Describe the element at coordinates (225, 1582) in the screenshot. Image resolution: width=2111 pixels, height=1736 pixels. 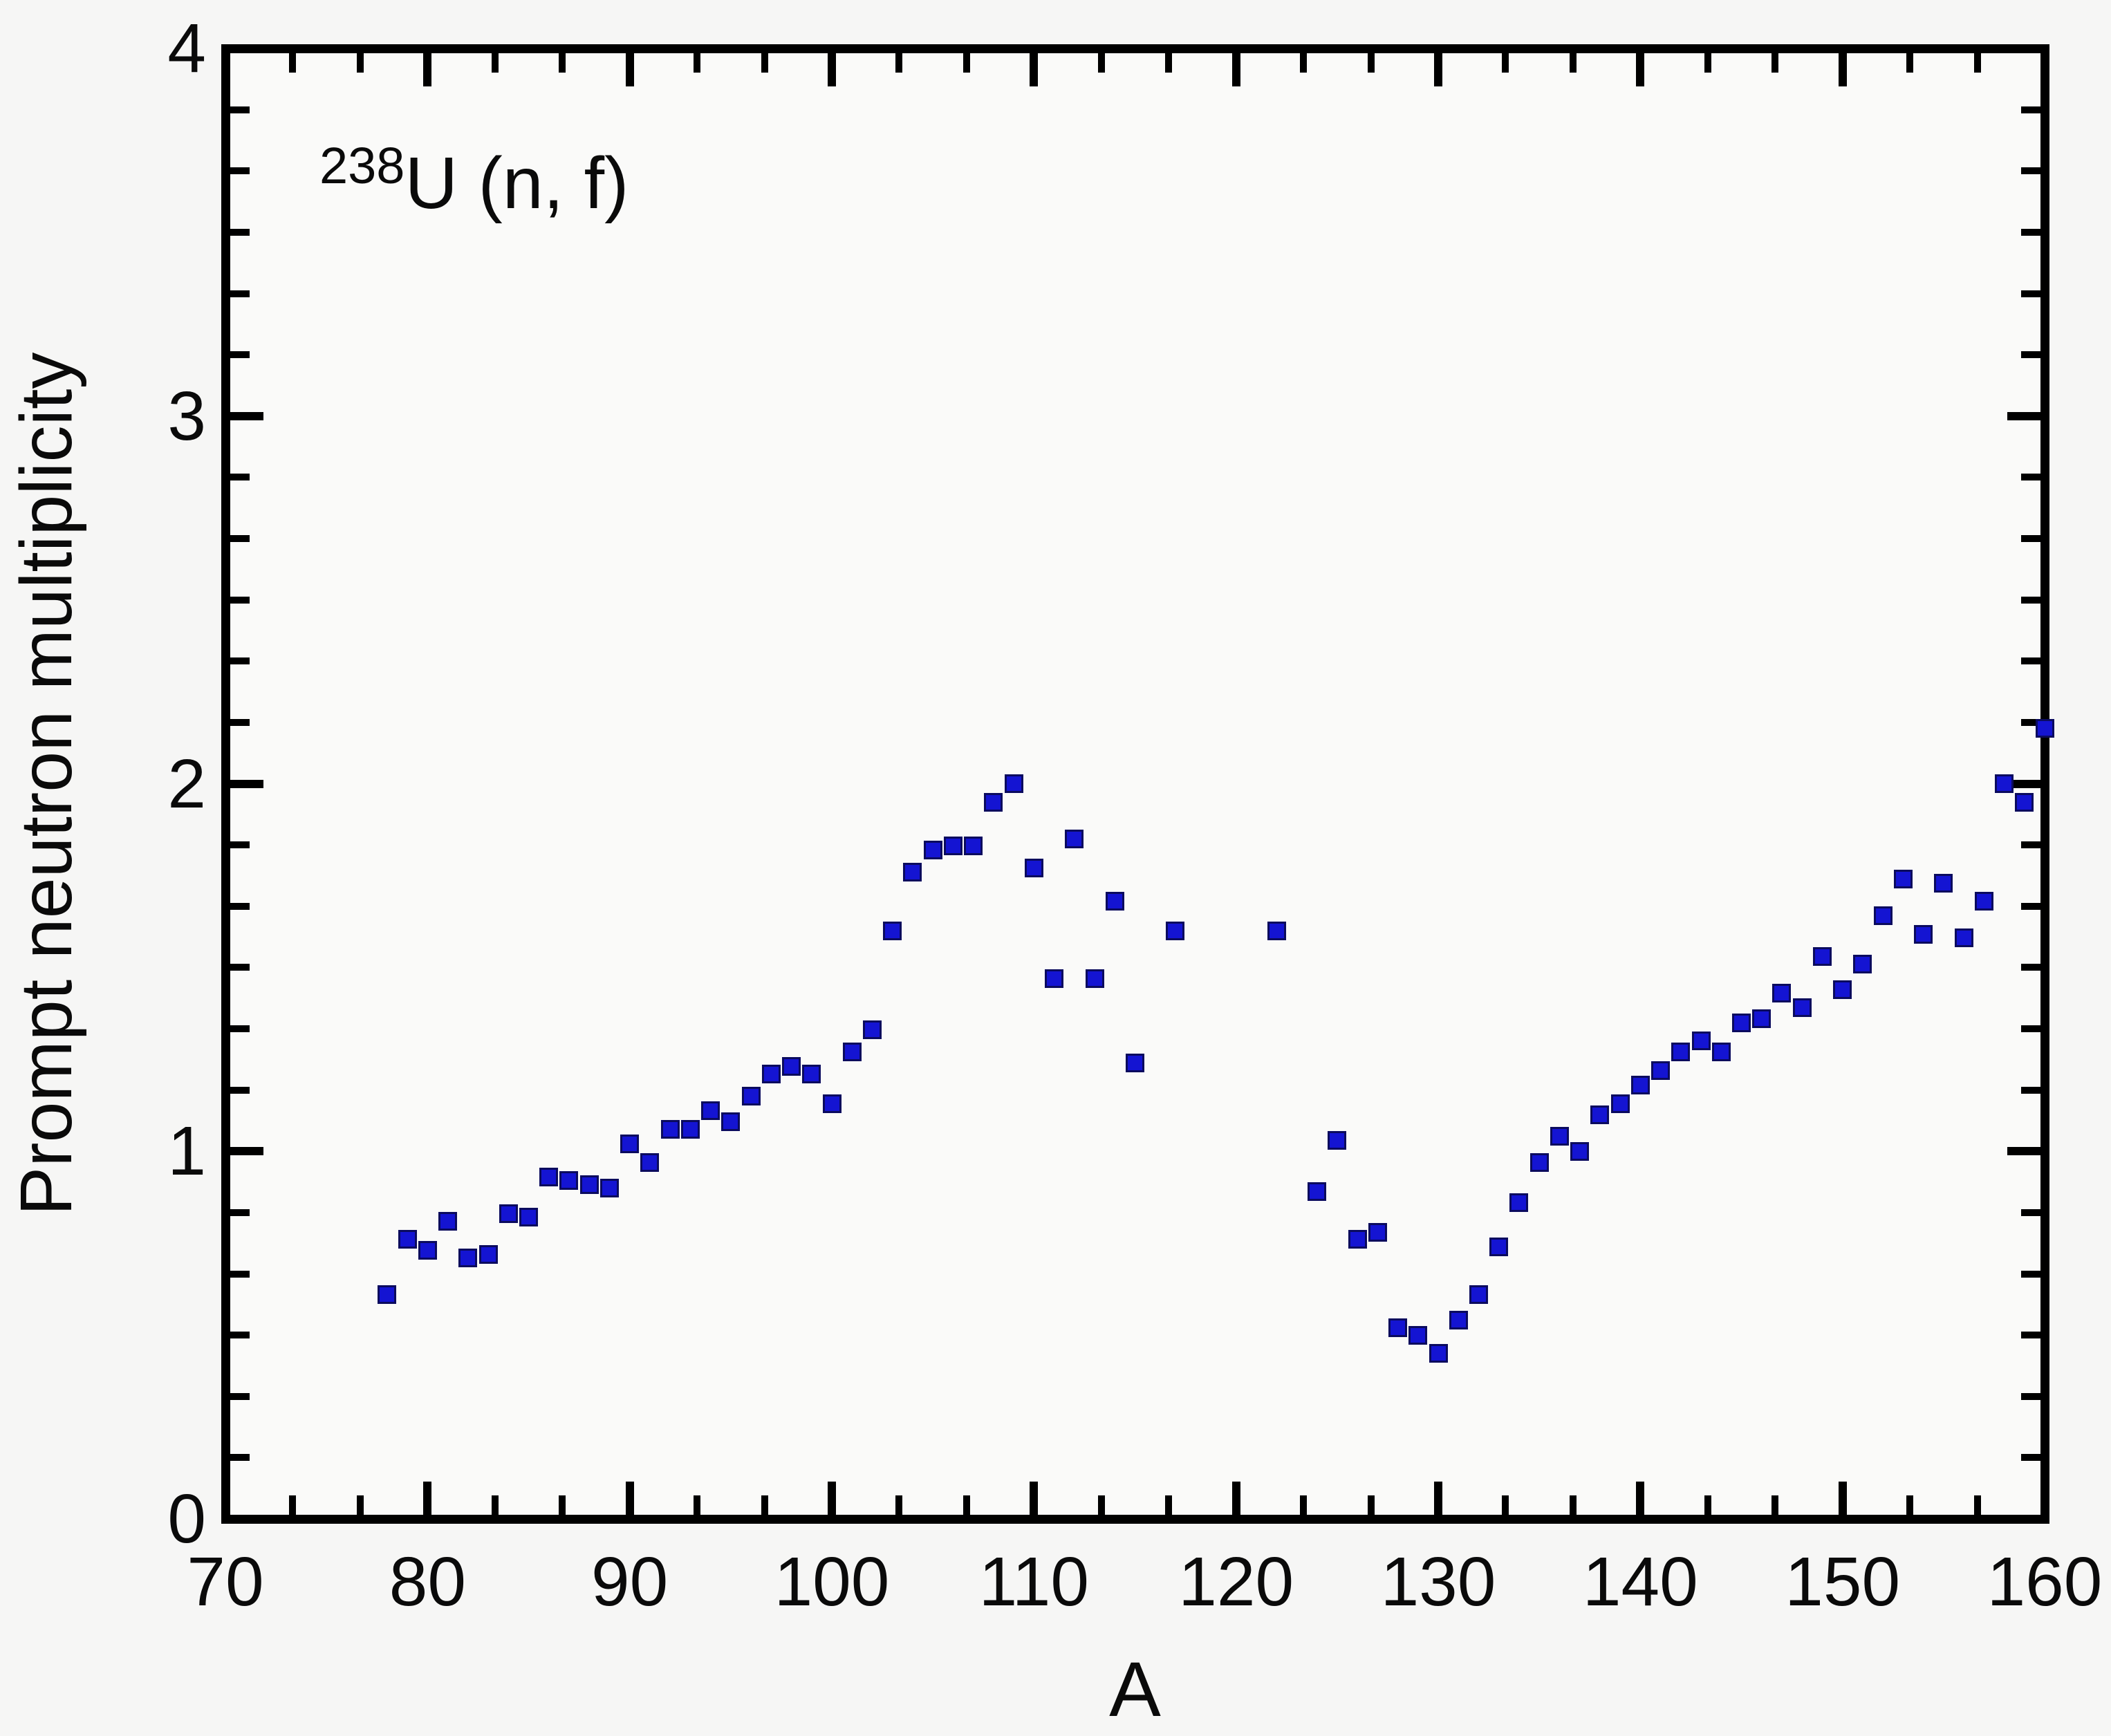
I see `x-tick-label: 70` at that location.